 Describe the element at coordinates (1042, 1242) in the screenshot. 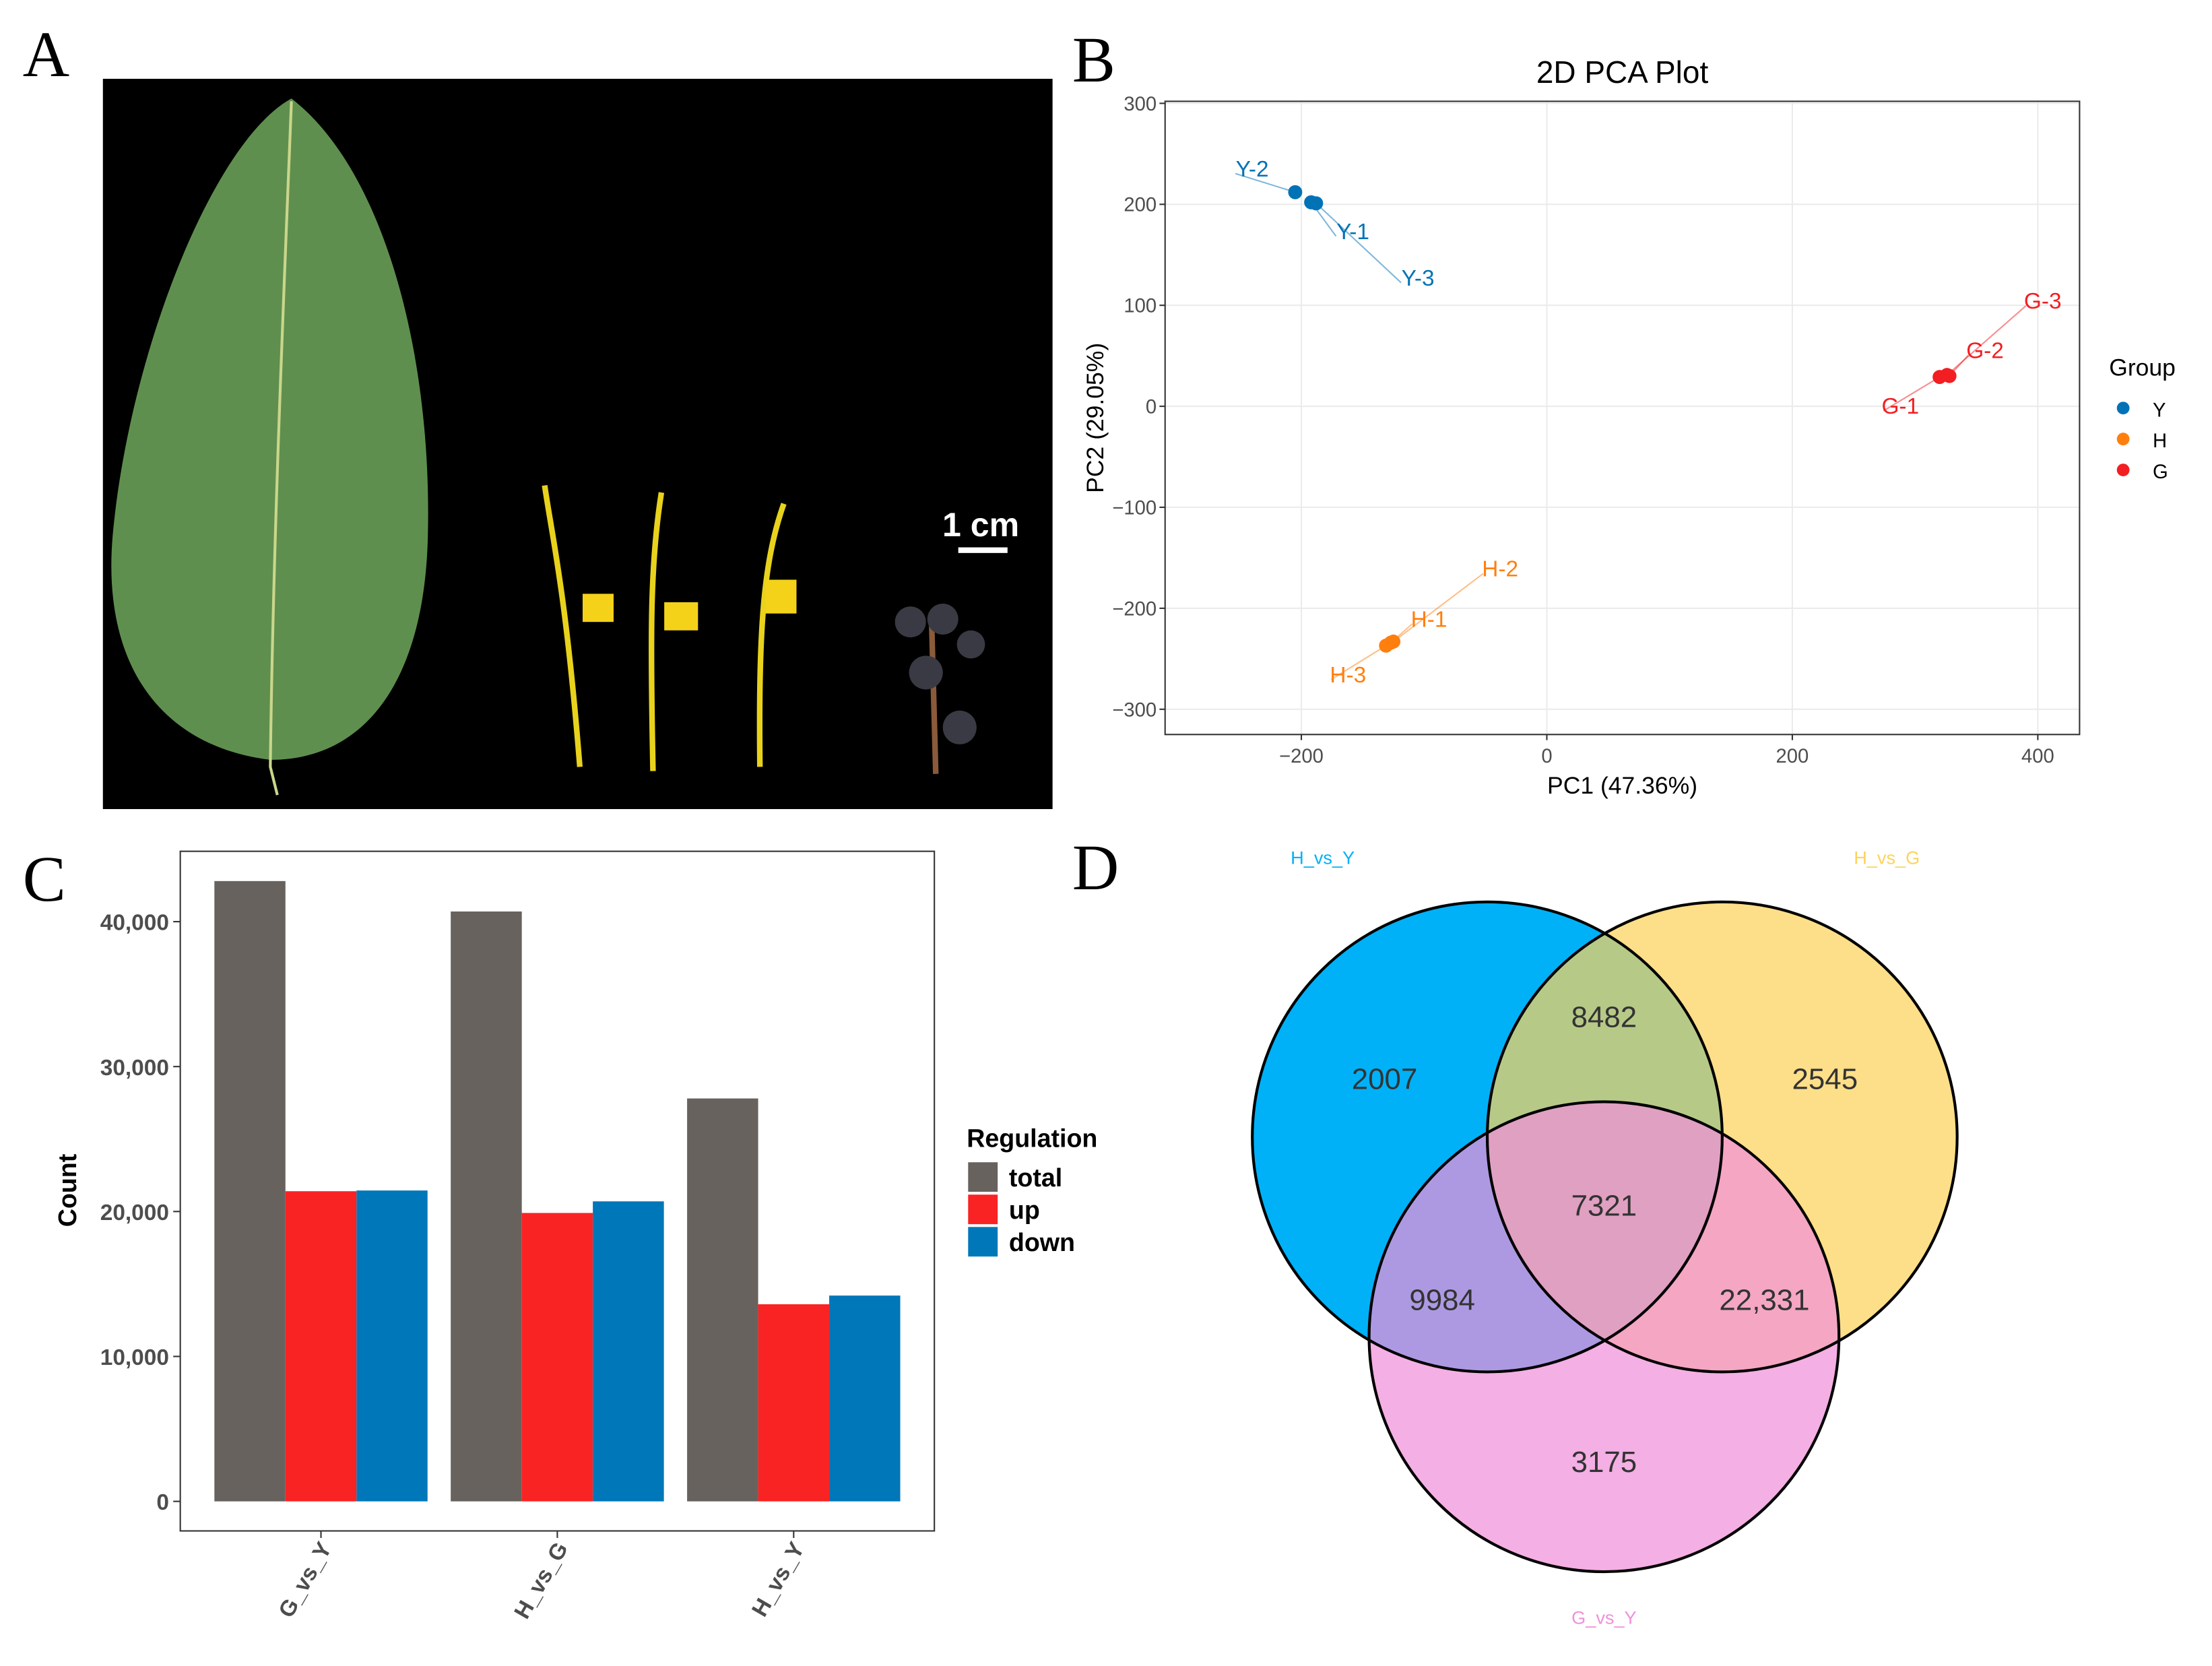

I see `bar-legend-label: down` at that location.